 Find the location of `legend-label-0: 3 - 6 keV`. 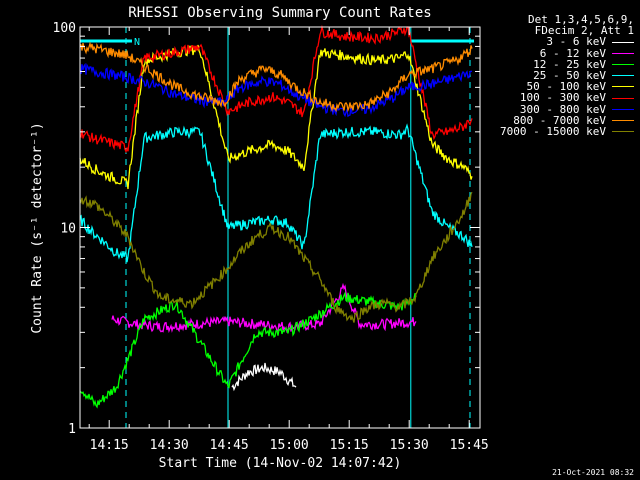

legend-label-0: 3 - 6 keV is located at coordinates (576, 42).